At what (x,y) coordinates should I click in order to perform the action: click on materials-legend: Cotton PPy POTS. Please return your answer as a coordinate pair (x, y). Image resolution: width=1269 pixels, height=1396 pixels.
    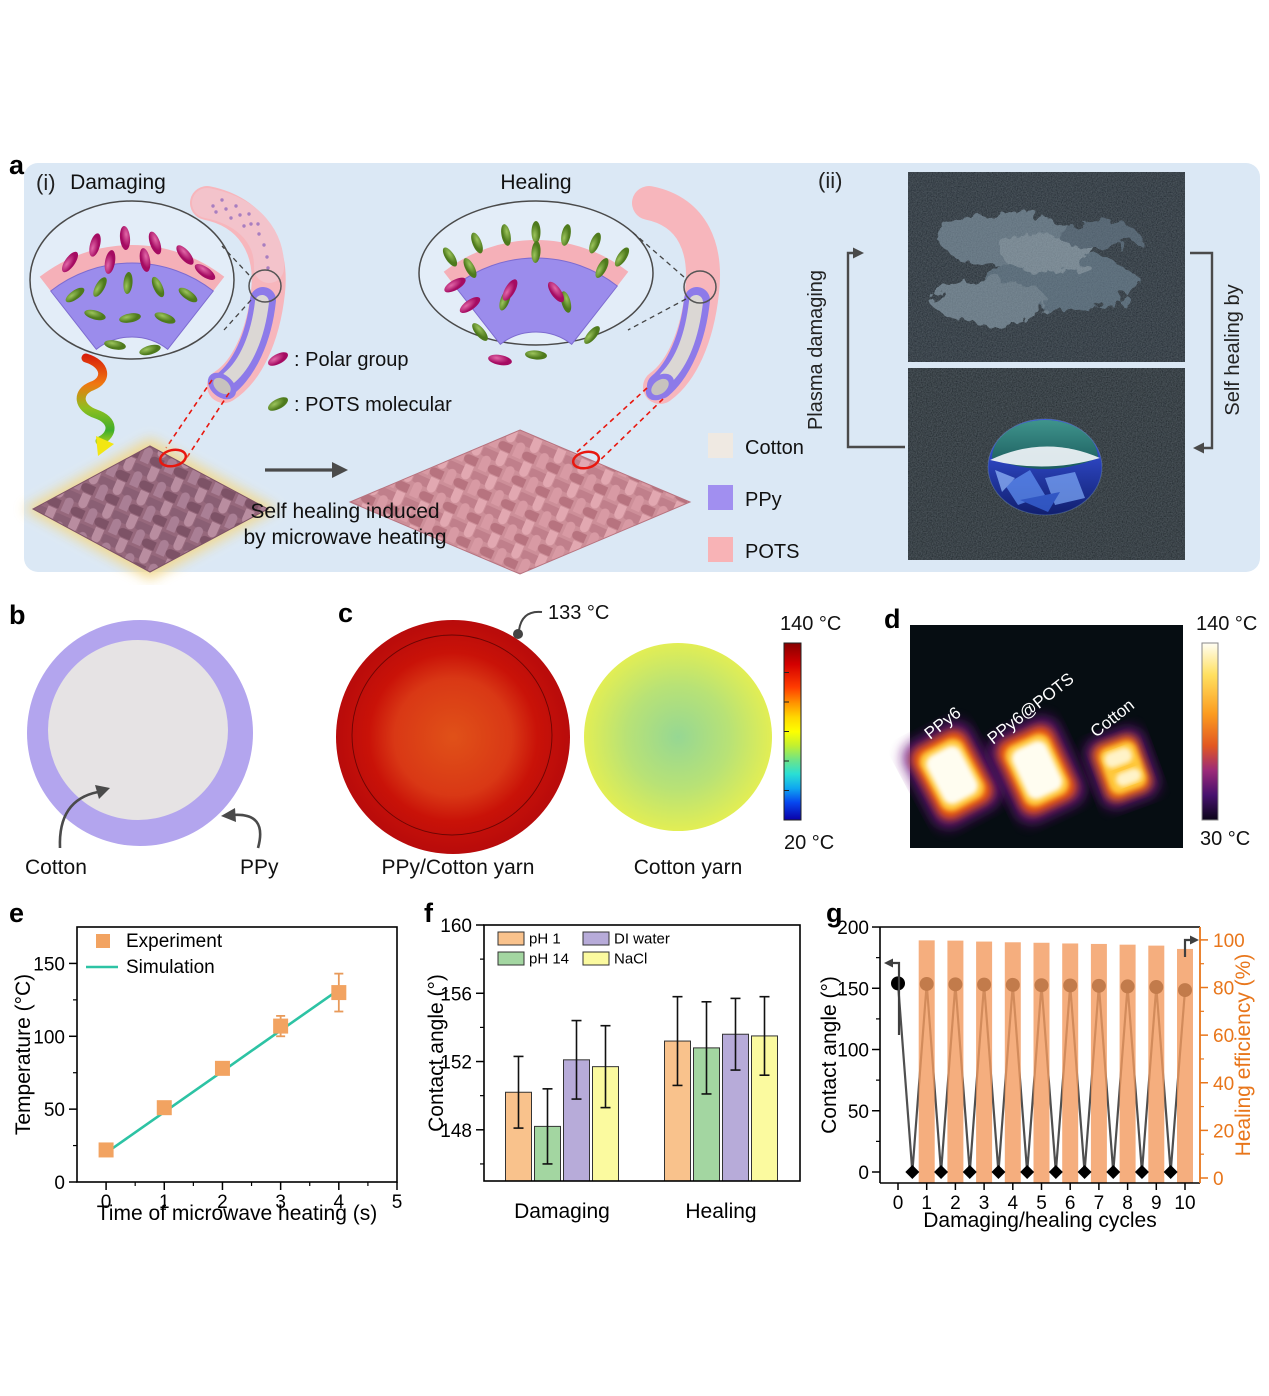
    Looking at the image, I should click on (756, 498).